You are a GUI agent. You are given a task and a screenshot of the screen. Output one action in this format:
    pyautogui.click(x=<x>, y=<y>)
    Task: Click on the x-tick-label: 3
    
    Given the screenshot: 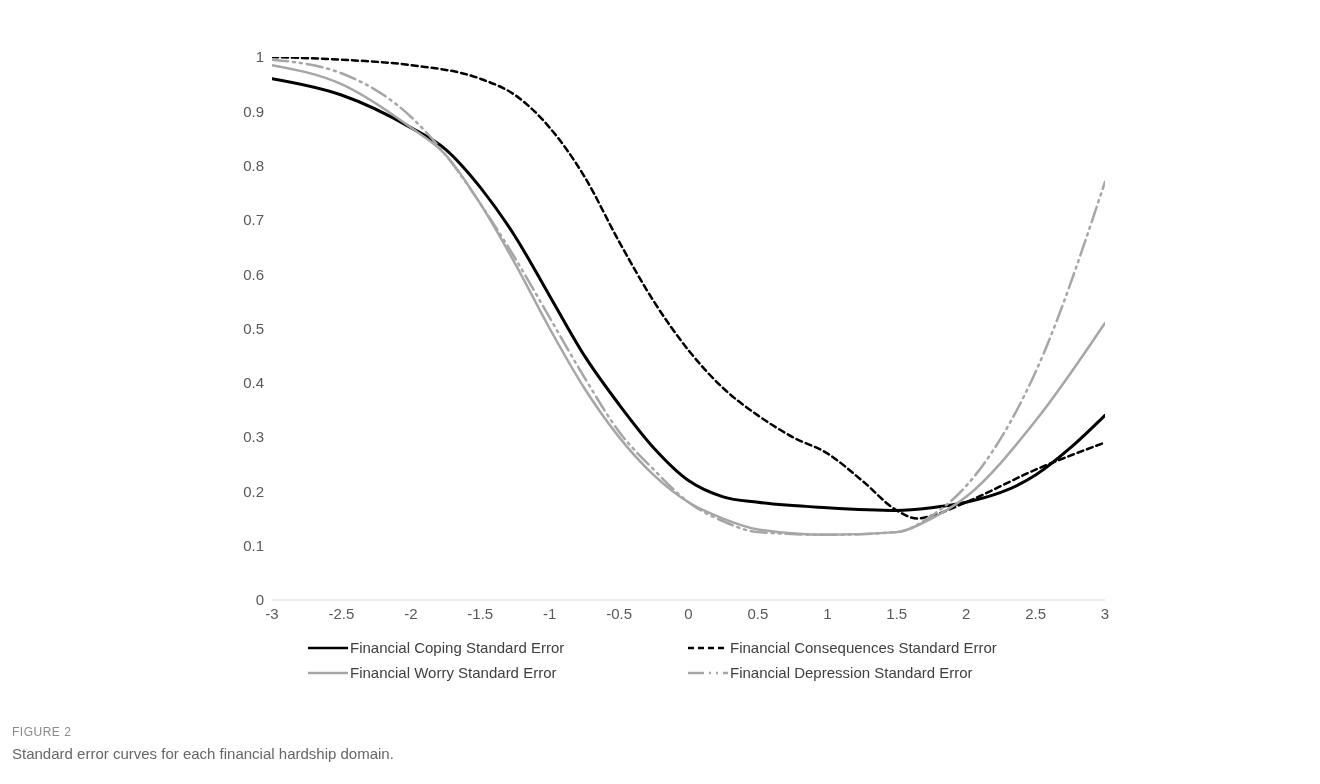 What is the action you would take?
    pyautogui.click(x=1105, y=613)
    